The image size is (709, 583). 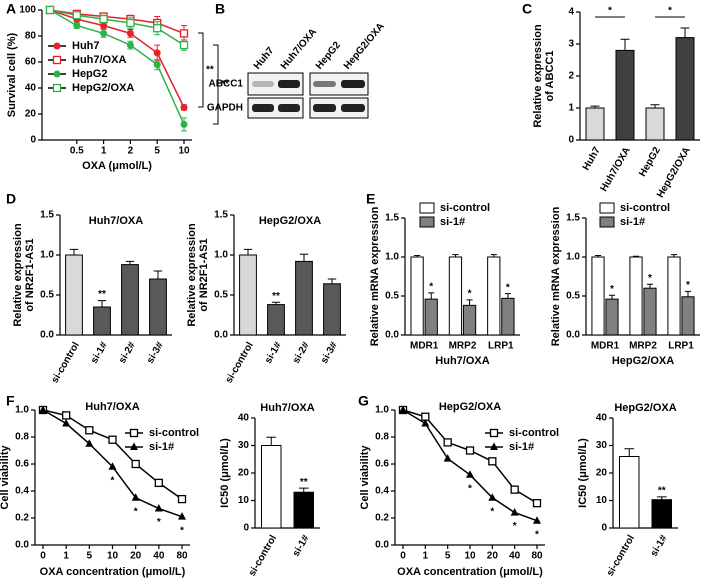 I want to click on x-tick-label: 20, so click(x=136, y=556).